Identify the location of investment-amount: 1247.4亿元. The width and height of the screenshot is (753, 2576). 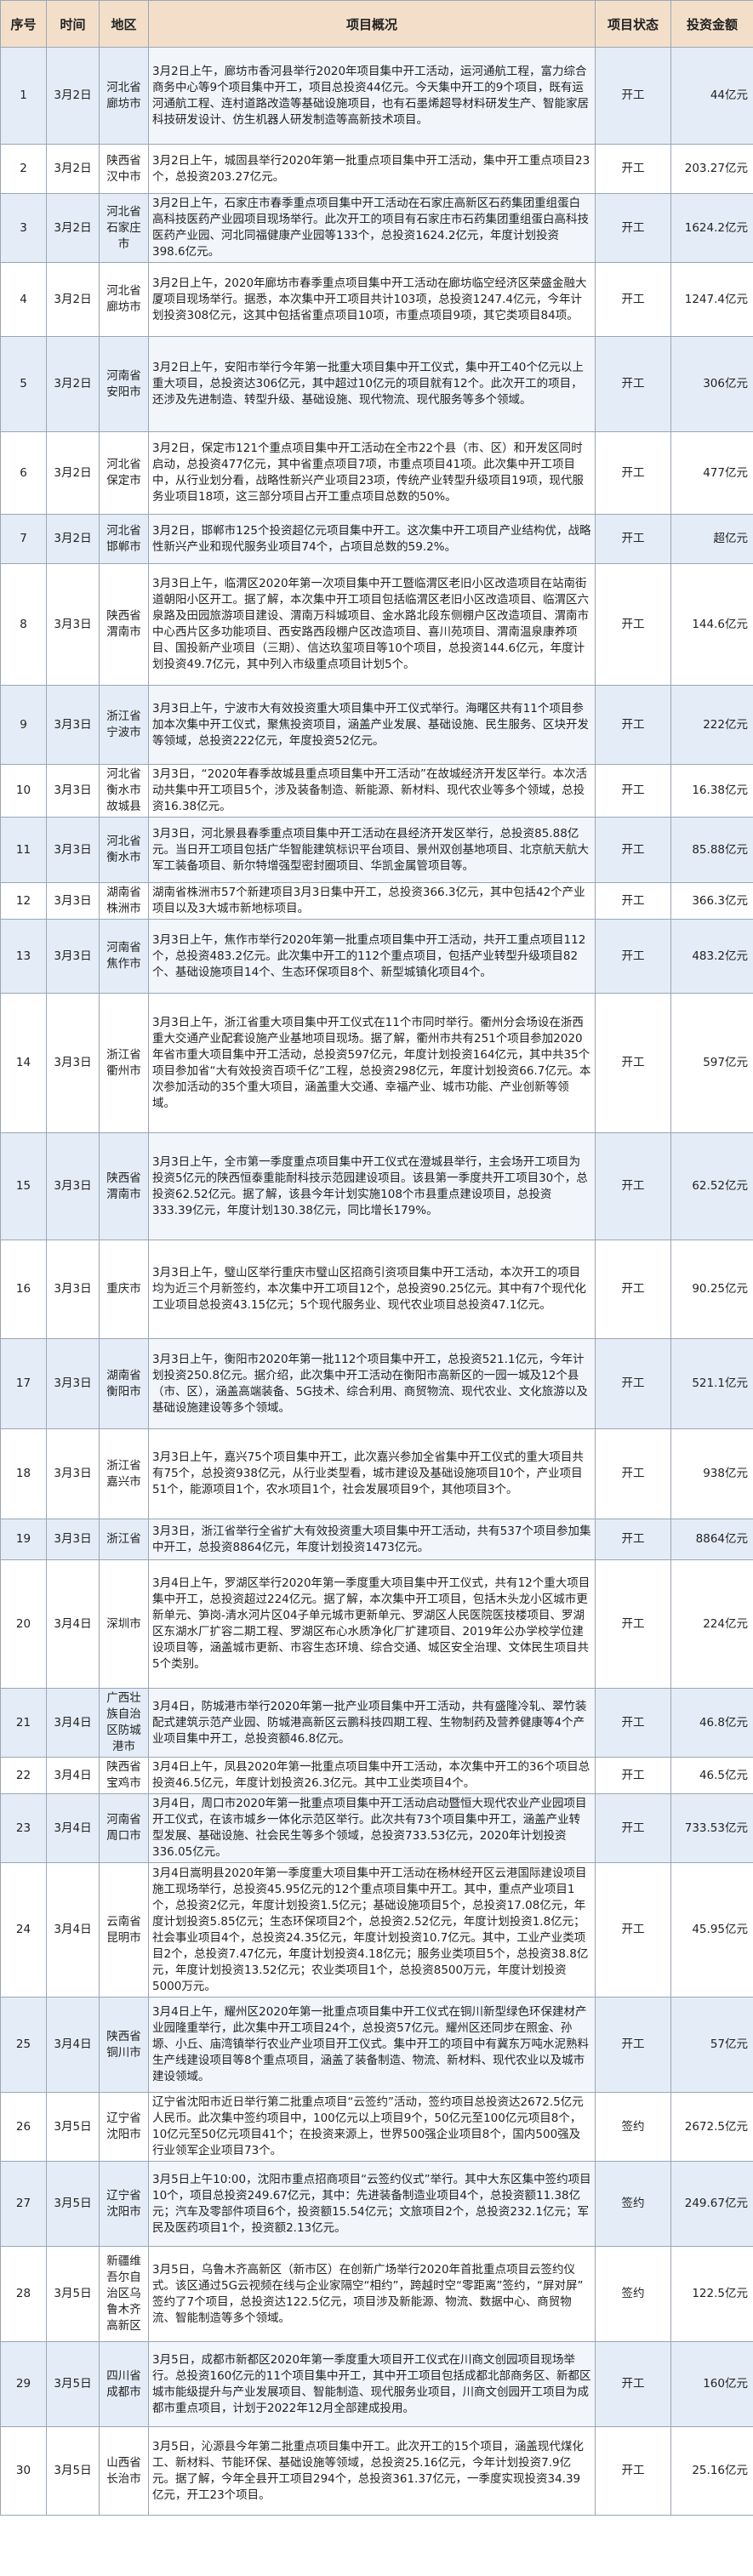
(712, 299).